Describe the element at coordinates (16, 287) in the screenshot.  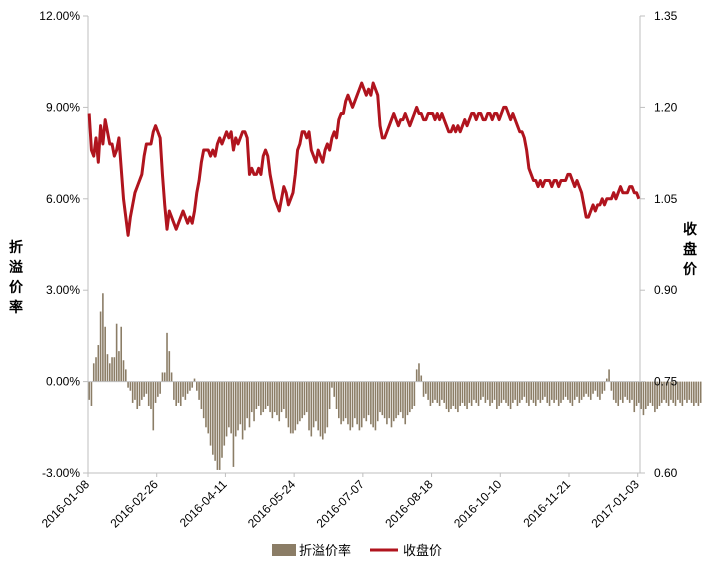
I see `axis-title-char: 价` at that location.